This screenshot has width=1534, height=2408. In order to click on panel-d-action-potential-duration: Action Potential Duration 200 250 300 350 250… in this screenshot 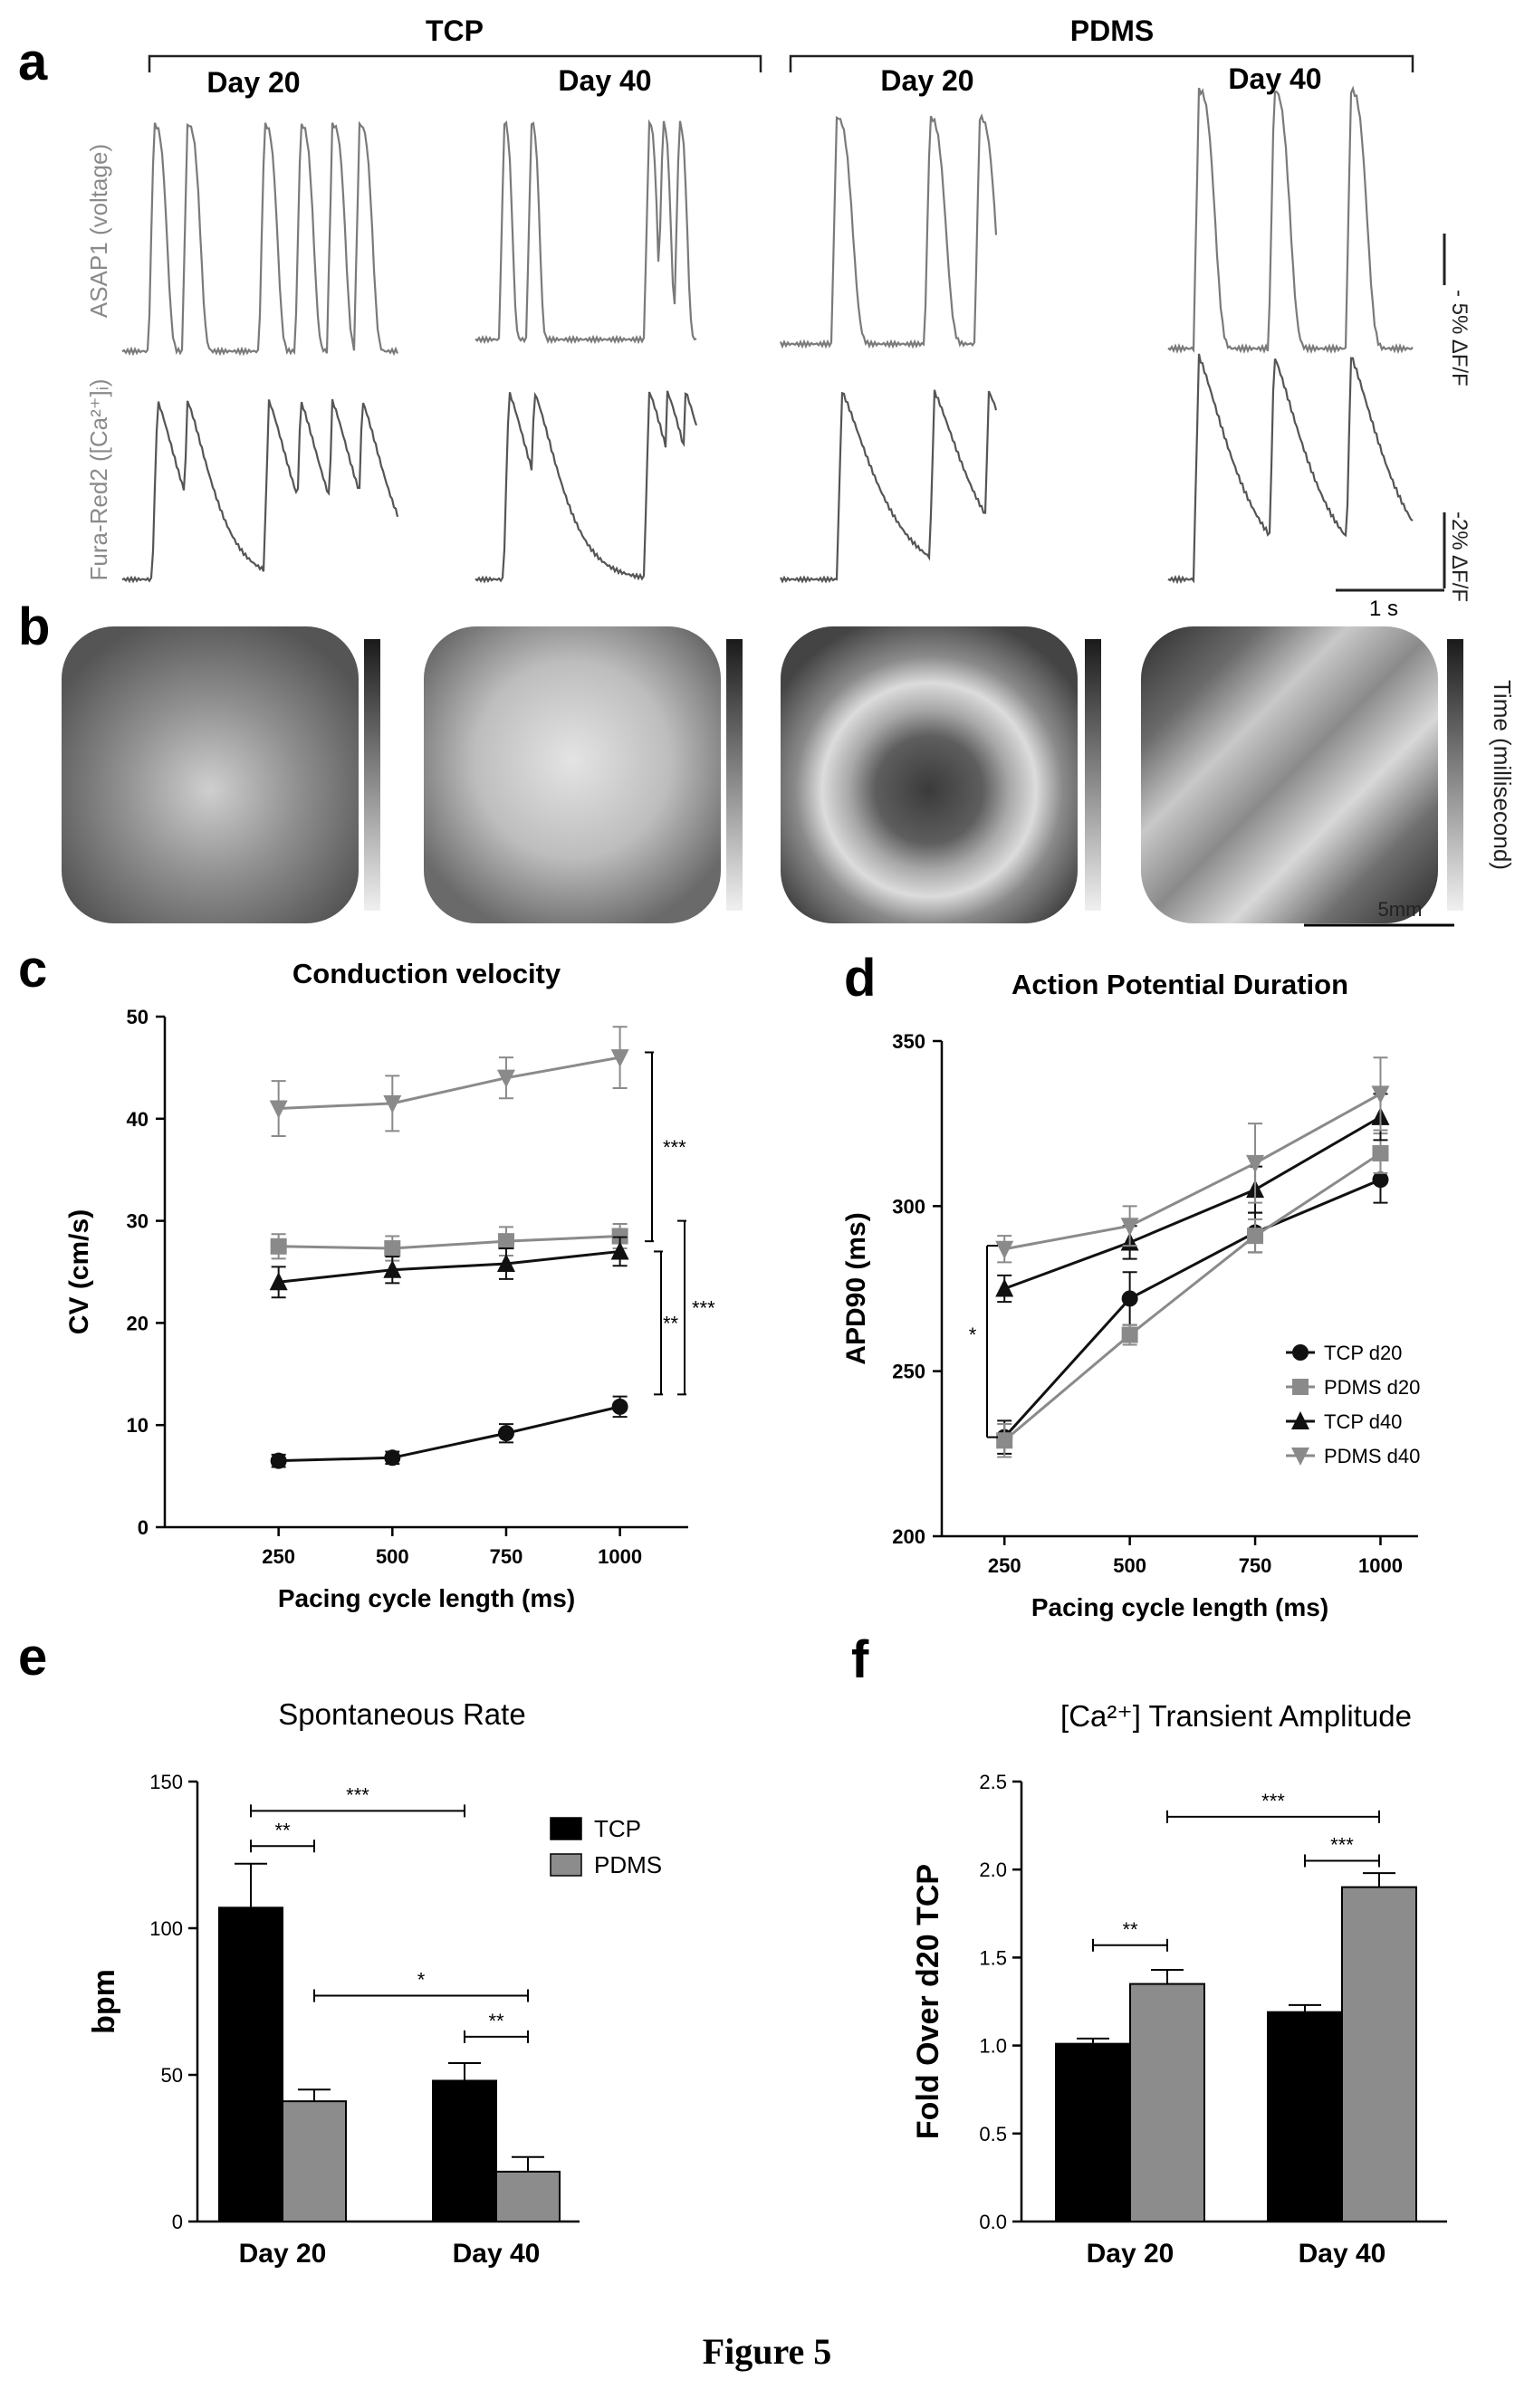, I will do `click(1130, 1295)`.